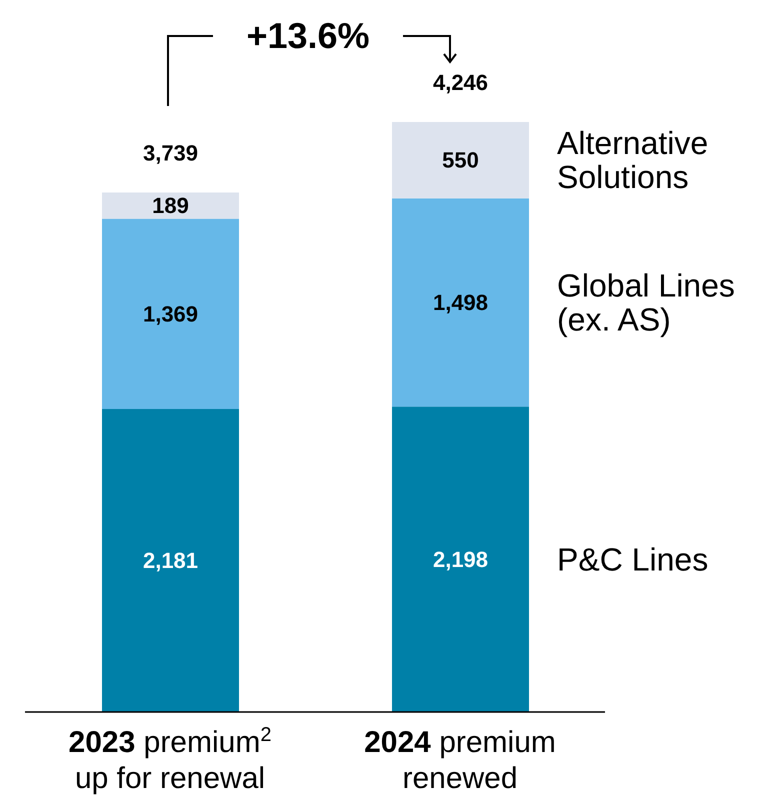 This screenshot has height=797, width=766. Describe the element at coordinates (632, 559) in the screenshot. I see `series-label: P&C Lines` at that location.